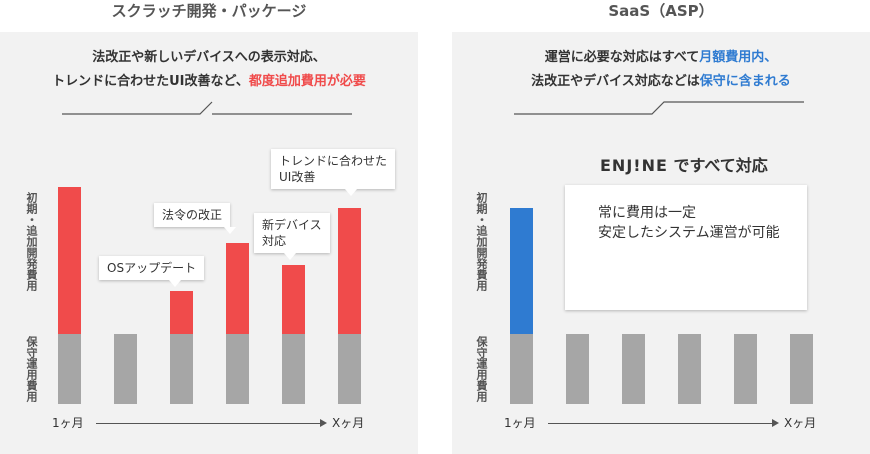 Image resolution: width=870 pixels, height=454 pixels. I want to click on annotation-os-update: OSアップデート, so click(152, 271).